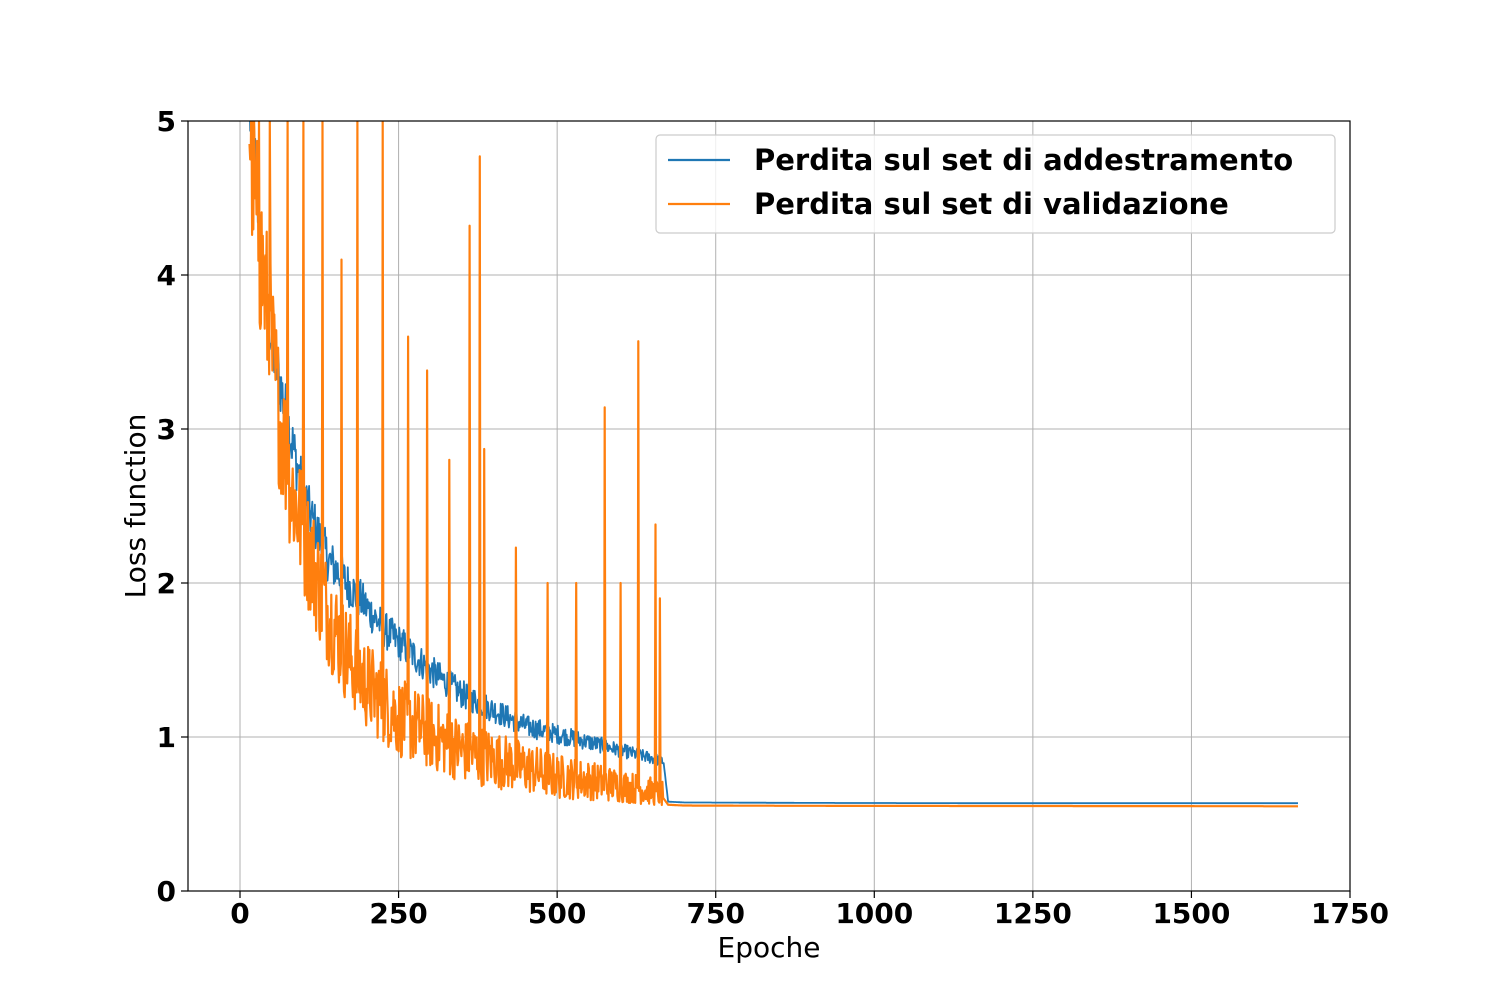 Image resolution: width=1500 pixels, height=1000 pixels. Describe the element at coordinates (166, 891) in the screenshot. I see `y-tick-label: 0` at that location.